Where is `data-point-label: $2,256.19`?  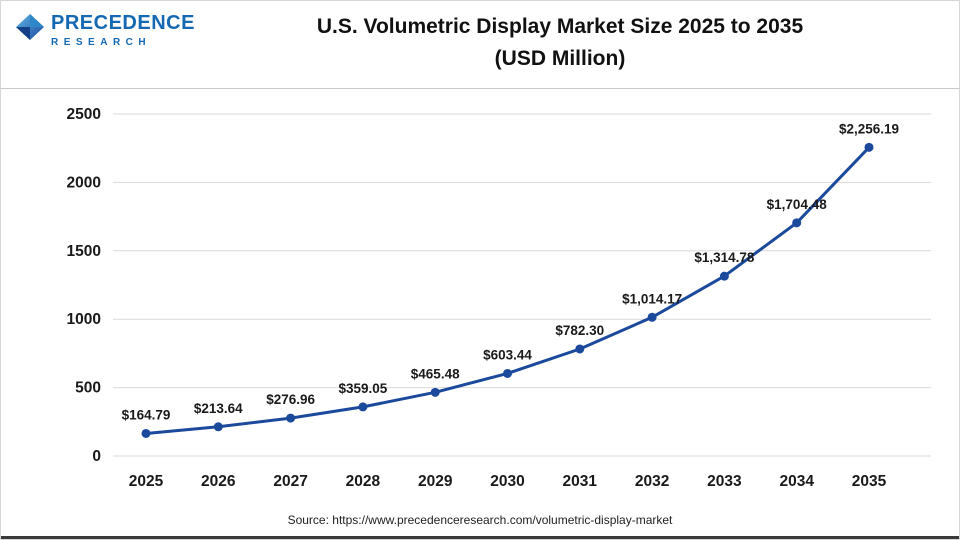
data-point-label: $2,256.19 is located at coordinates (869, 128).